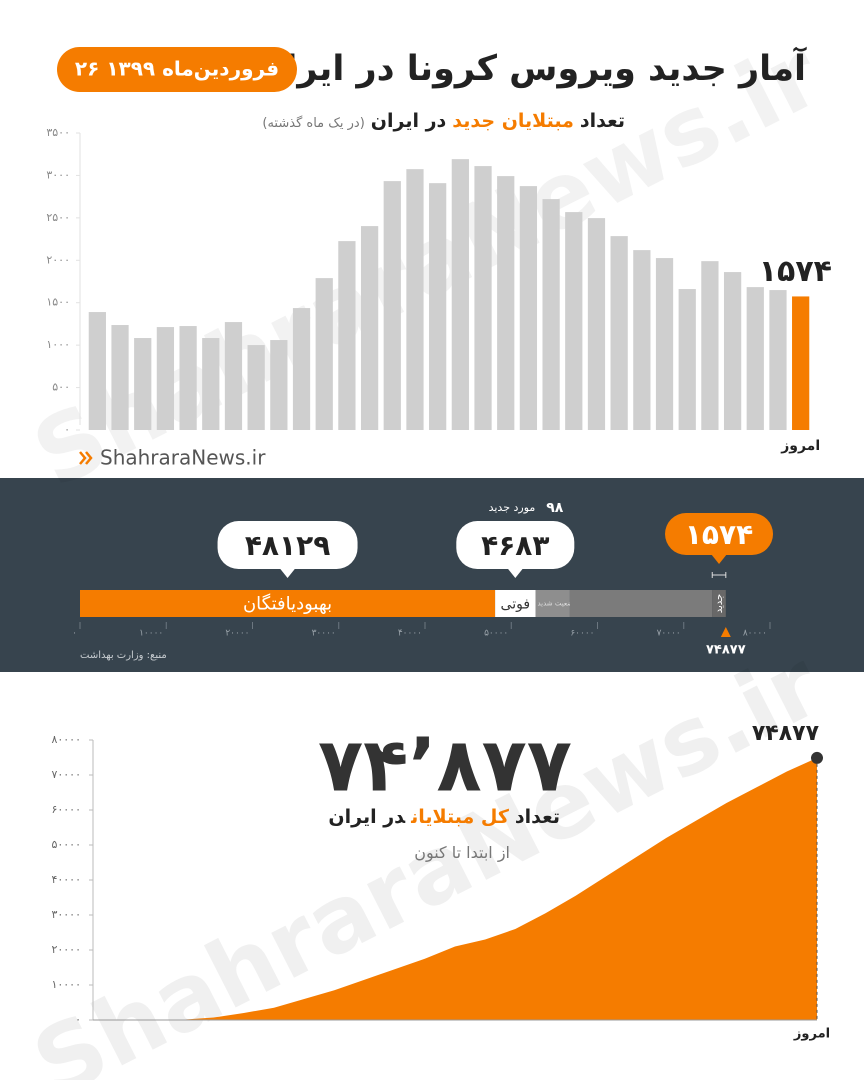  I want to click on y-tick-label: ۸۰۰۰۰, so click(66, 739).